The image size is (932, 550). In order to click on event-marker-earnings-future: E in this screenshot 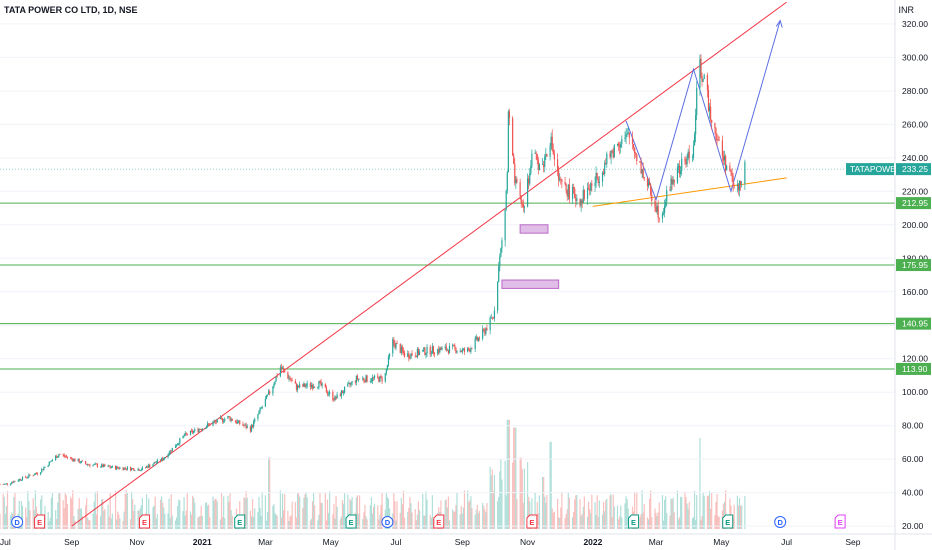, I will do `click(840, 521)`.